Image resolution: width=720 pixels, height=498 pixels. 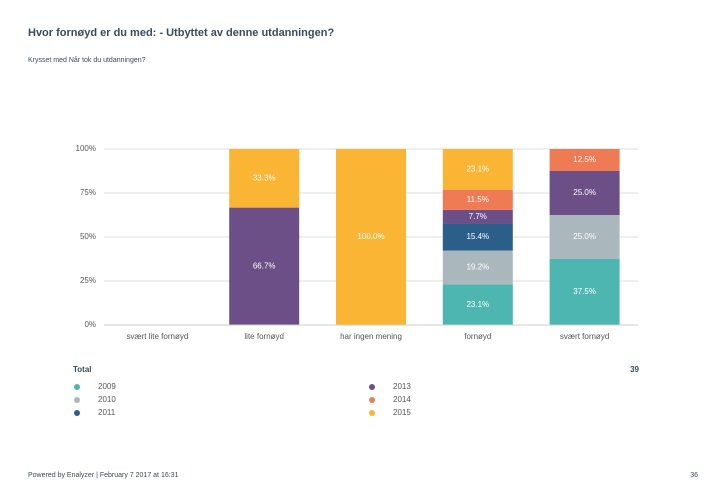 What do you see at coordinates (107, 399) in the screenshot?
I see `legend-label: 2010` at bounding box center [107, 399].